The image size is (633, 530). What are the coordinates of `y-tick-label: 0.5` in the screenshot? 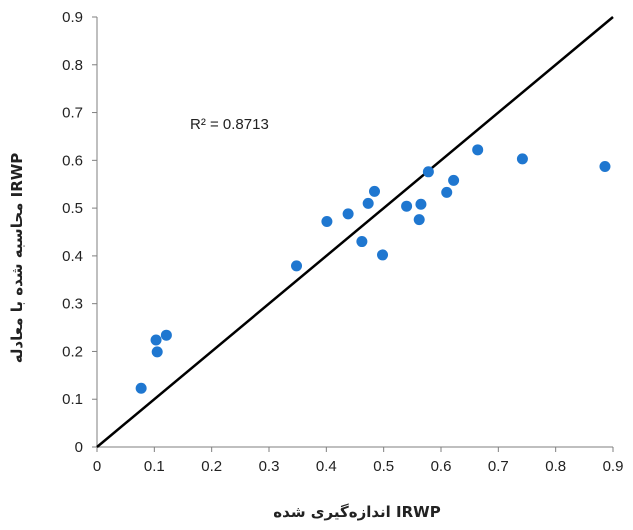 It's located at (72, 208).